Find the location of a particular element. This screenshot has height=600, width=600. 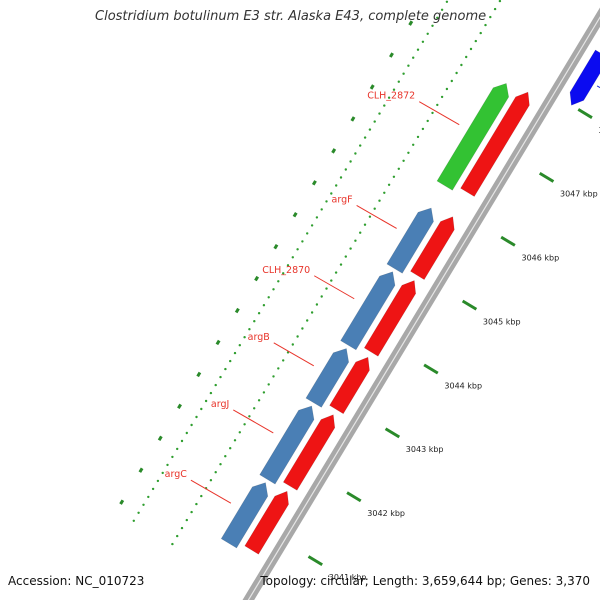

accession-text: Accession: NC_010723 is located at coordinates (76, 581).